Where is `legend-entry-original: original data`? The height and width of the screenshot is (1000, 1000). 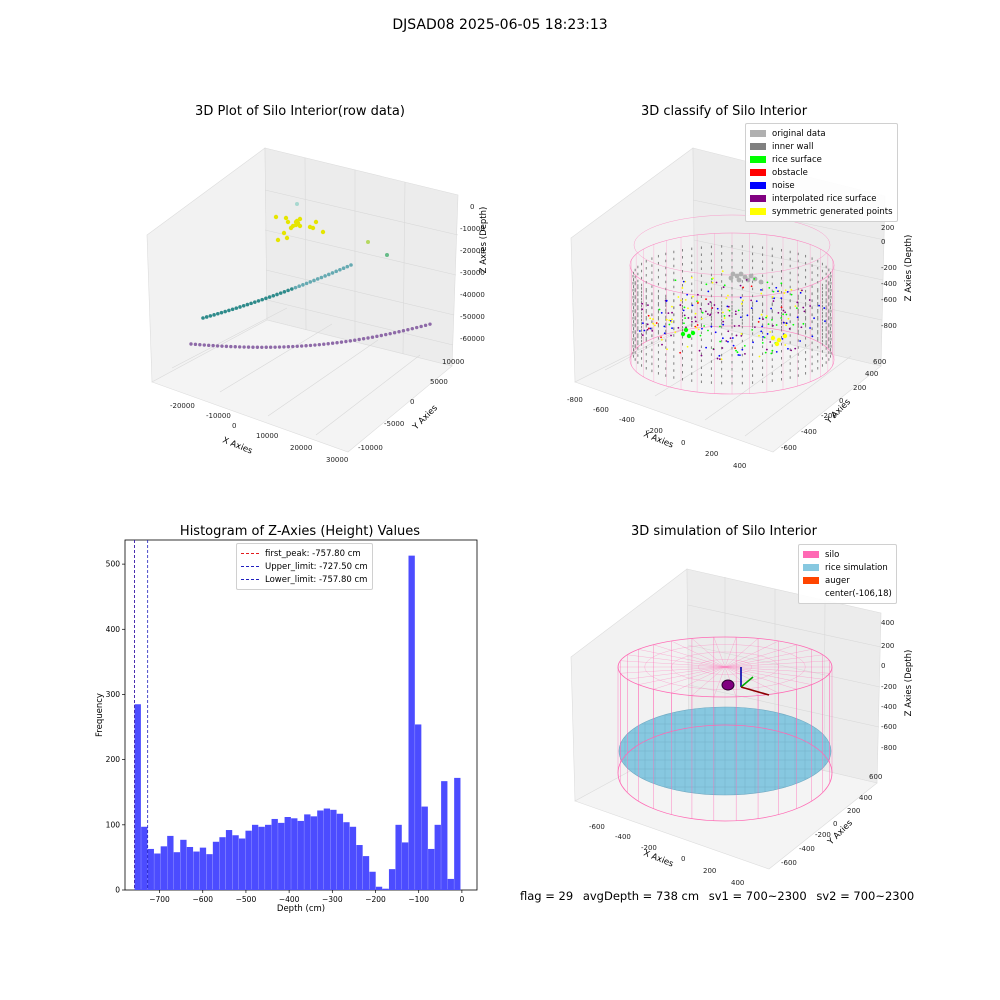
legend-entry-original: original data is located at coordinates (821, 133).